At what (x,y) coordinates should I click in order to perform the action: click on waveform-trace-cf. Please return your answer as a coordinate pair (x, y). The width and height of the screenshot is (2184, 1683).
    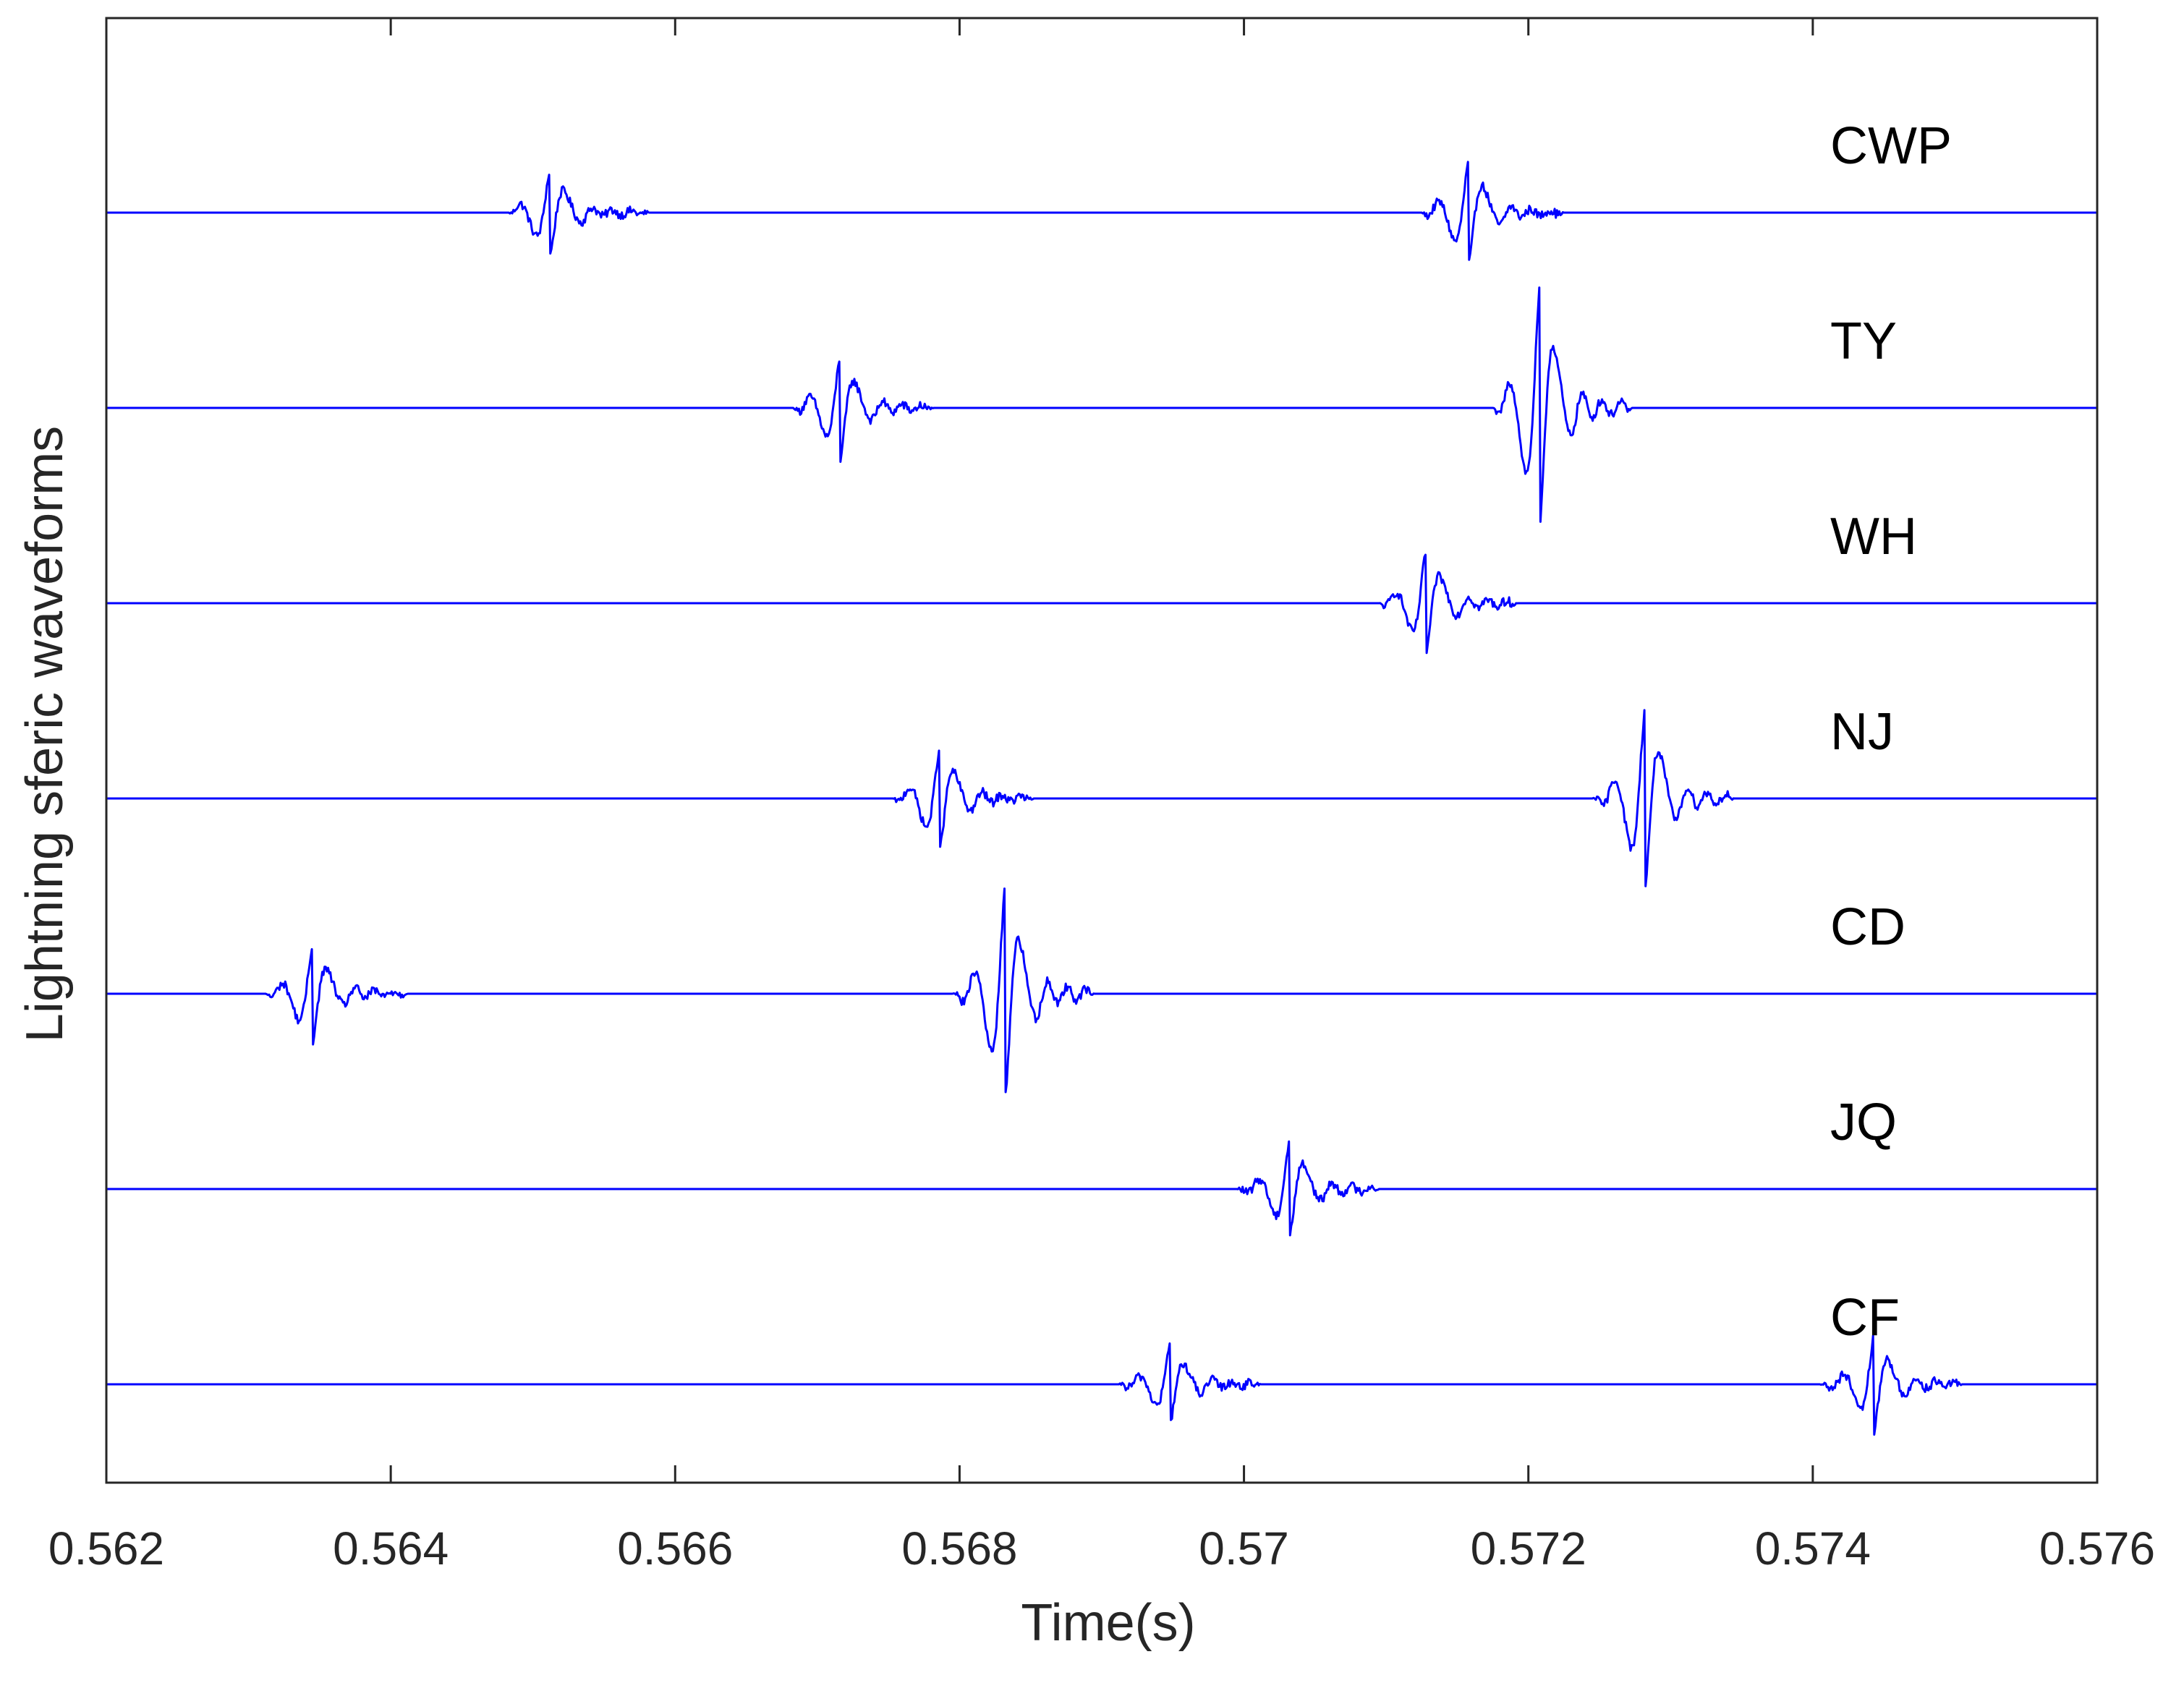
    Looking at the image, I should click on (1101, 1385).